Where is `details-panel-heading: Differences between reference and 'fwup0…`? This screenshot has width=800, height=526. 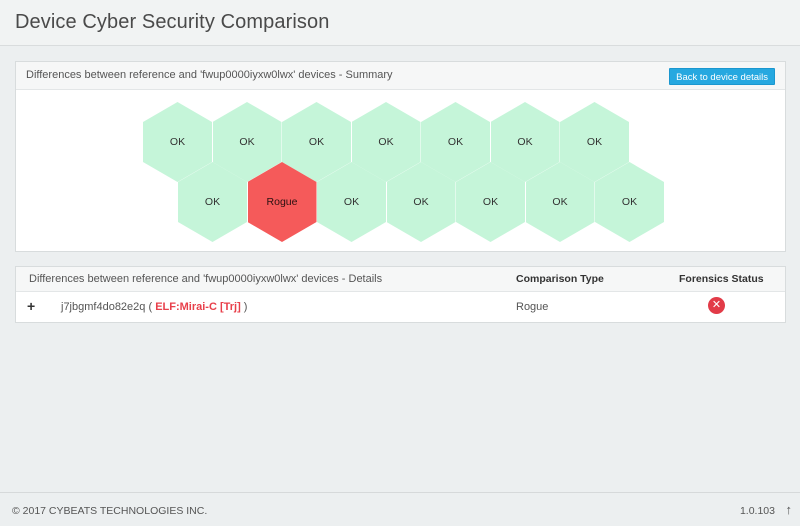 details-panel-heading: Differences between reference and 'fwup0… is located at coordinates (400, 279).